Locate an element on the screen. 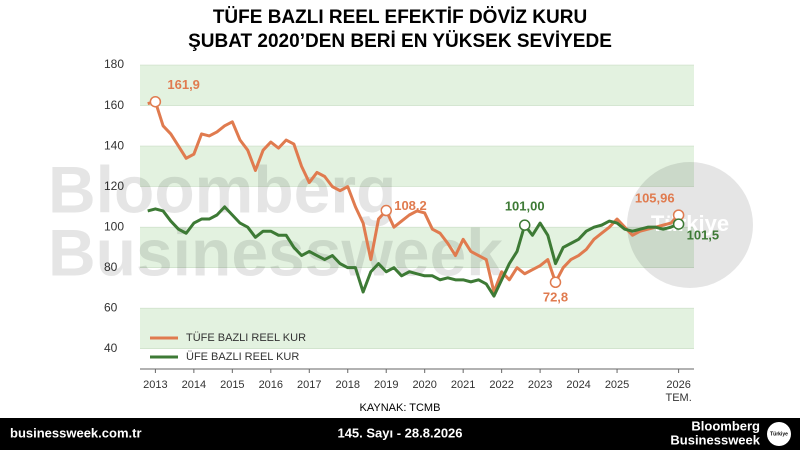 This screenshot has height=450, width=800. footer-site: businessweek.com.tr is located at coordinates (76, 432).